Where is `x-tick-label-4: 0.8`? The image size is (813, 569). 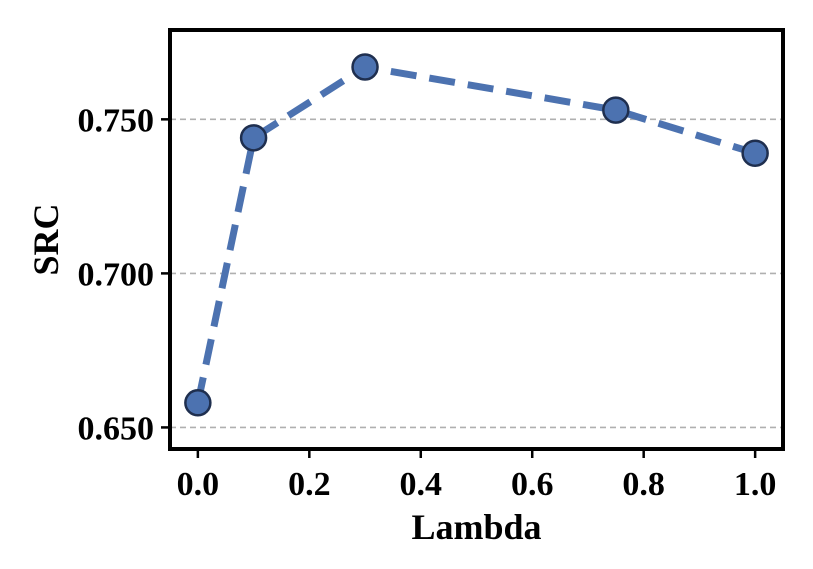 x-tick-label-4: 0.8 is located at coordinates (643, 484).